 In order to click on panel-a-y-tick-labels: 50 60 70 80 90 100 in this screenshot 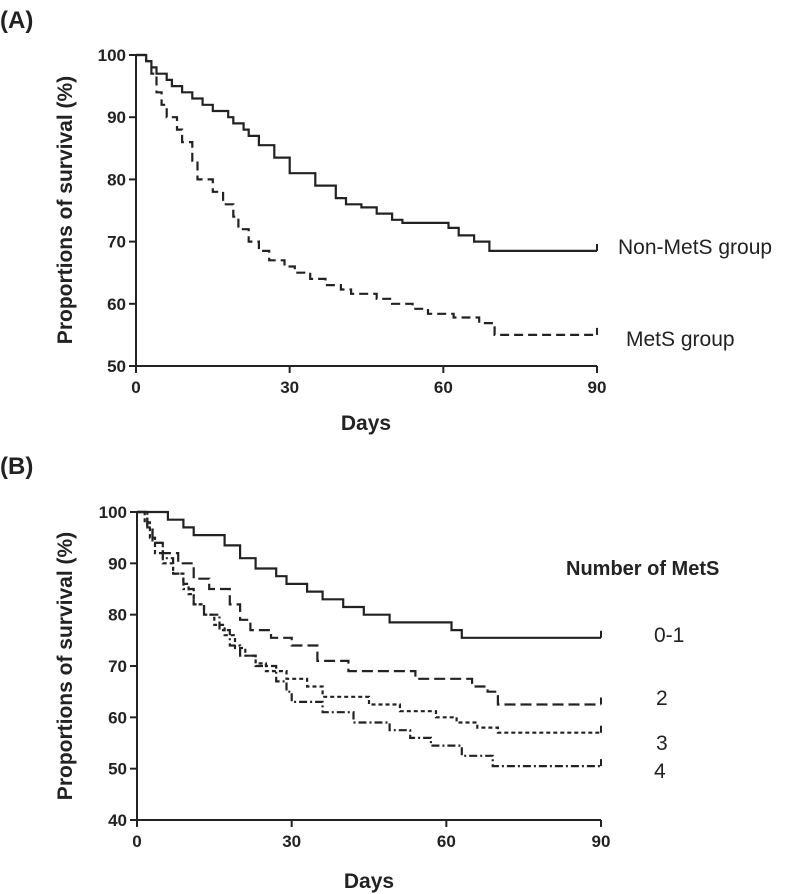, I will do `click(112, 211)`.